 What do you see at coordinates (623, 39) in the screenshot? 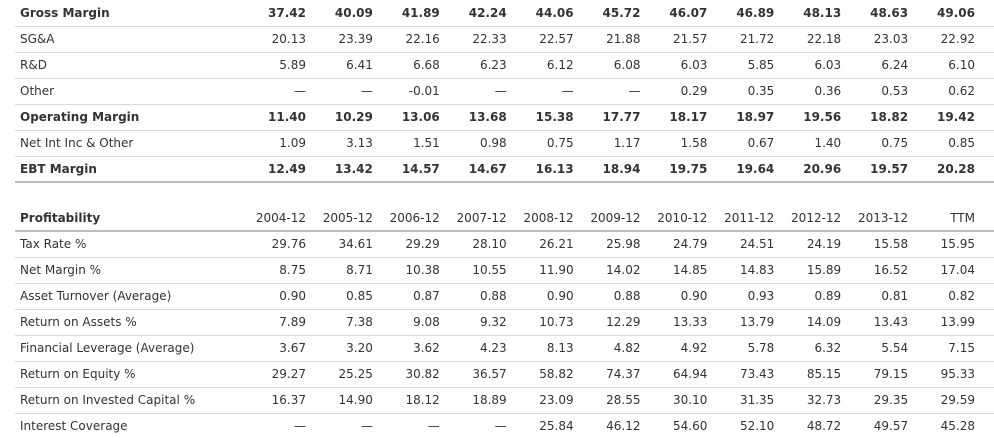
I see `value-cell: 21.88` at bounding box center [623, 39].